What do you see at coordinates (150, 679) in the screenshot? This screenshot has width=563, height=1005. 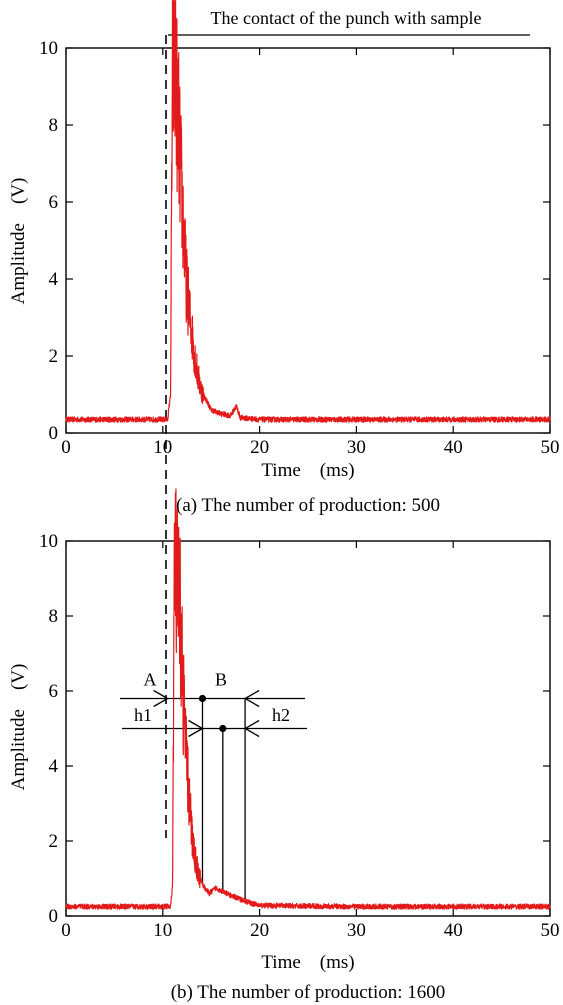 I see `label-a: A` at bounding box center [150, 679].